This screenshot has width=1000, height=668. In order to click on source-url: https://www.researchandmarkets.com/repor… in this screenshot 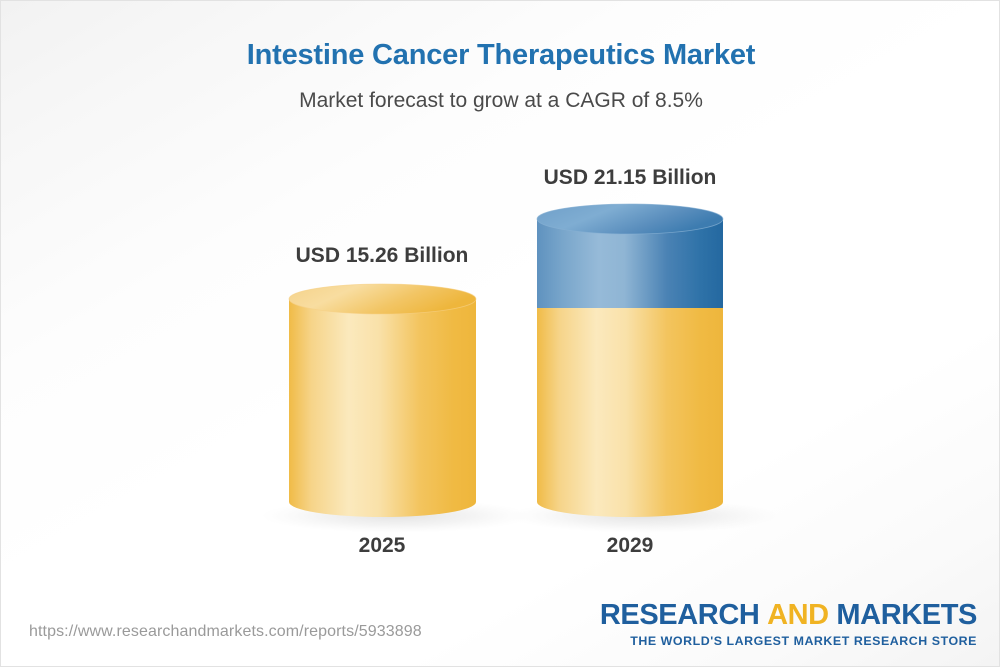, I will do `click(225, 631)`.